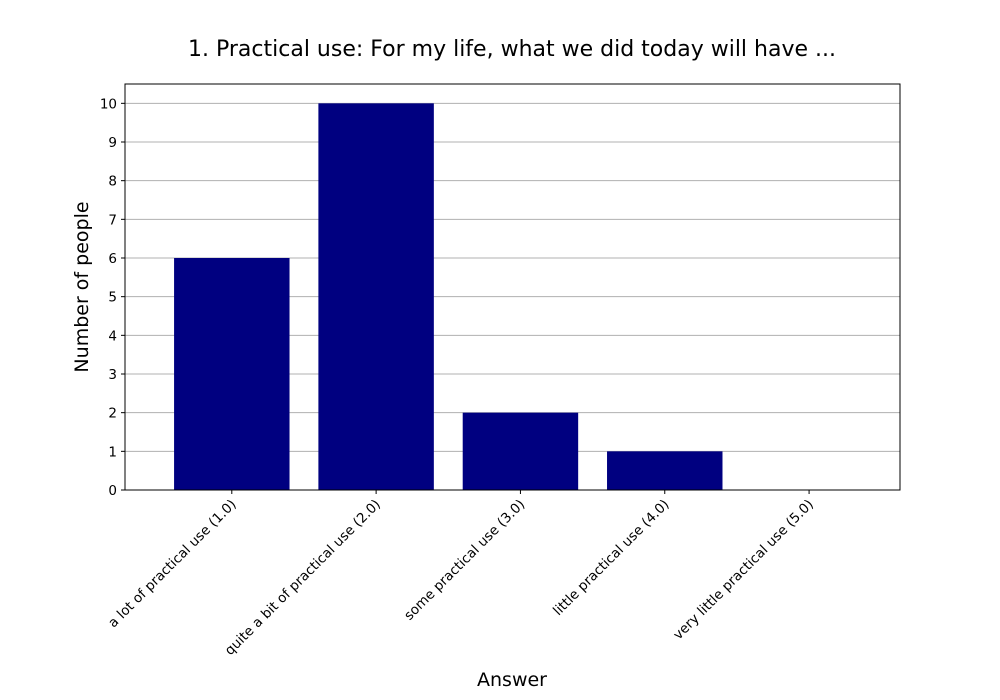 This screenshot has width=1000, height=700. I want to click on x-tick-label: very little practical use (5.0), so click(743, 570).